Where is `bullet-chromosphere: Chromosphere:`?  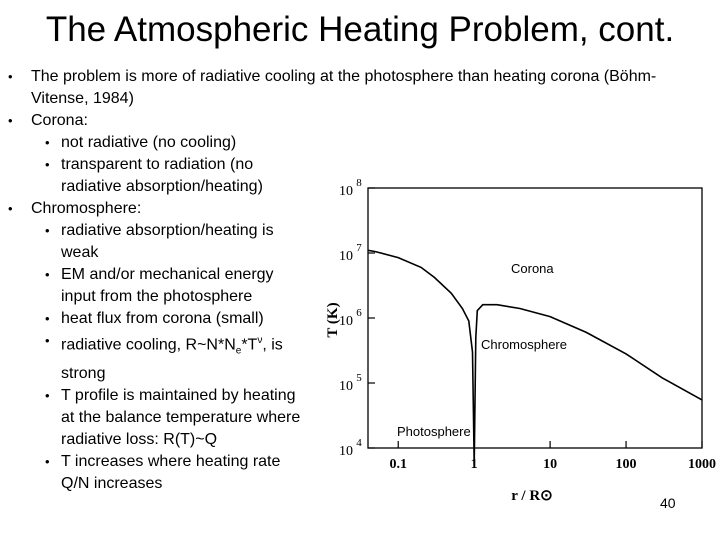
bullet-chromosphere: Chromosphere: is located at coordinates (338, 209).